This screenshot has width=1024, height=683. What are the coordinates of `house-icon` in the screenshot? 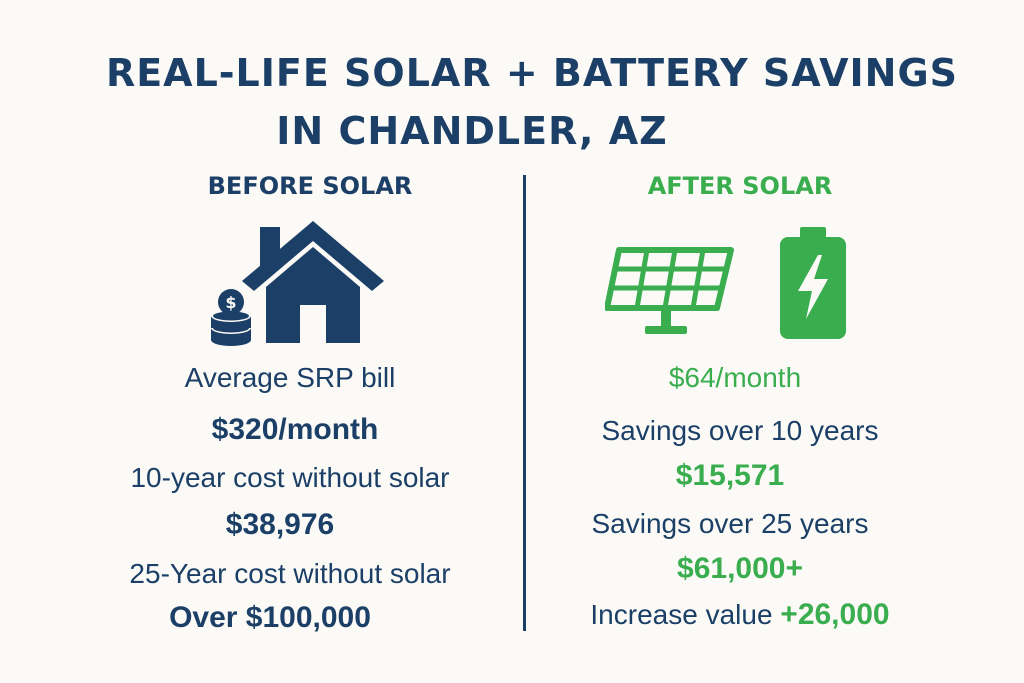 It's located at (313, 282).